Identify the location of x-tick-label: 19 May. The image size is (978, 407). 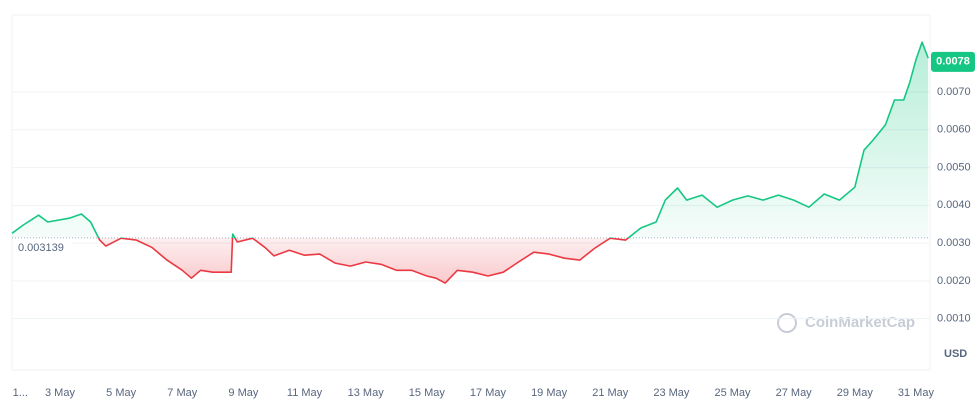
(549, 393).